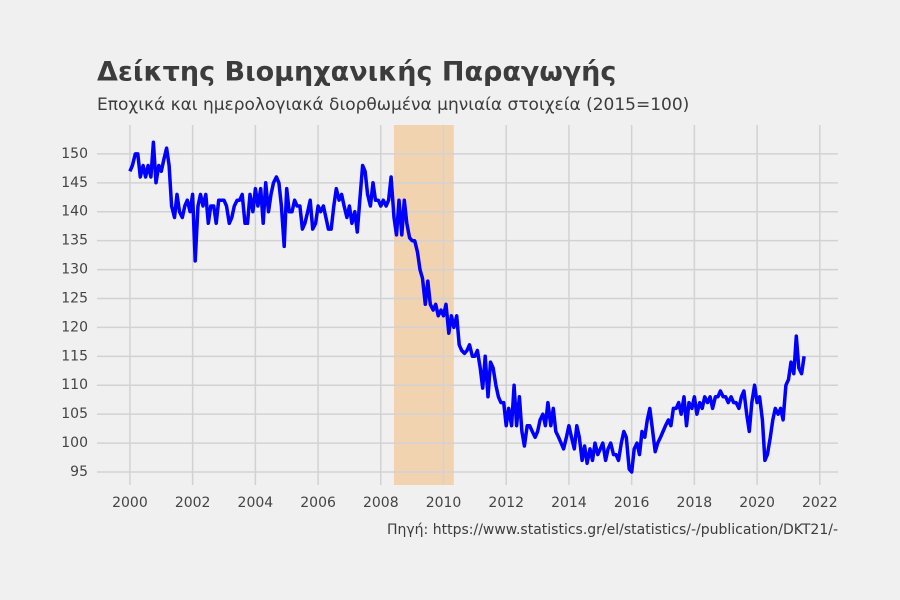  Describe the element at coordinates (74, 270) in the screenshot. I see `y-tick-label: 130` at that location.